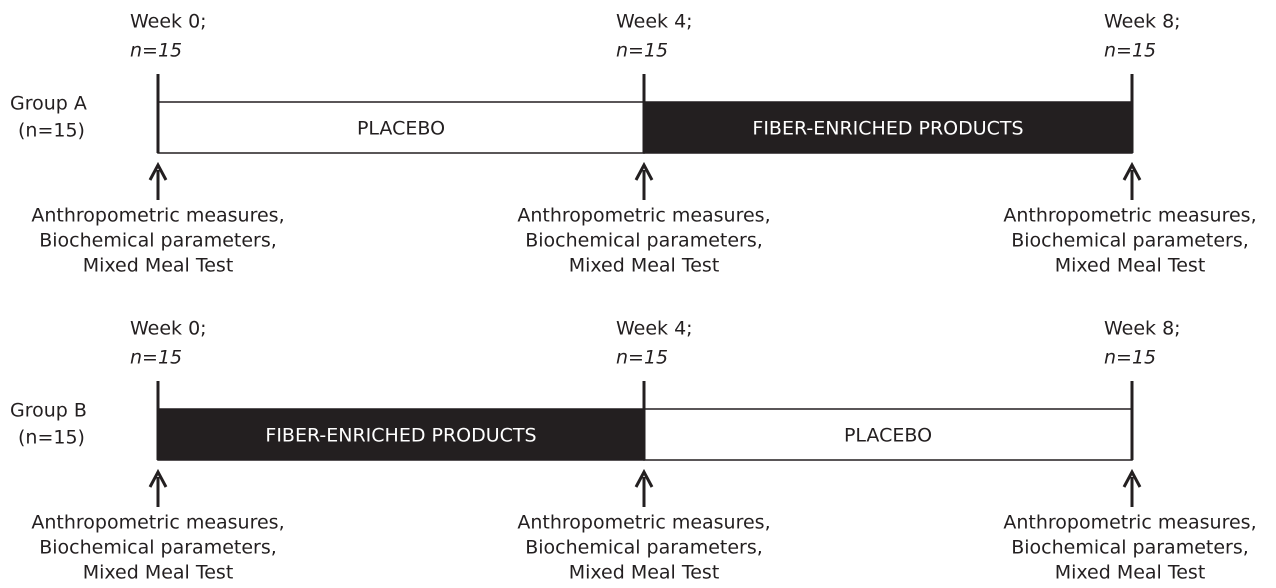  Describe the element at coordinates (48, 411) in the screenshot. I see `group-label: Group B` at that location.